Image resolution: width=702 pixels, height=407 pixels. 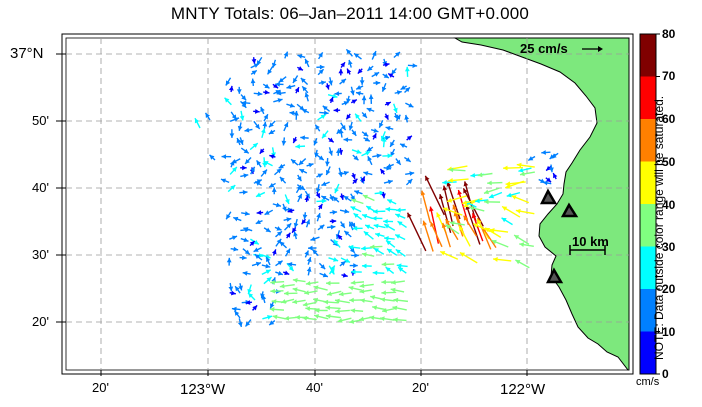 I want to click on x-tick-label: 123°W, so click(x=203, y=389).